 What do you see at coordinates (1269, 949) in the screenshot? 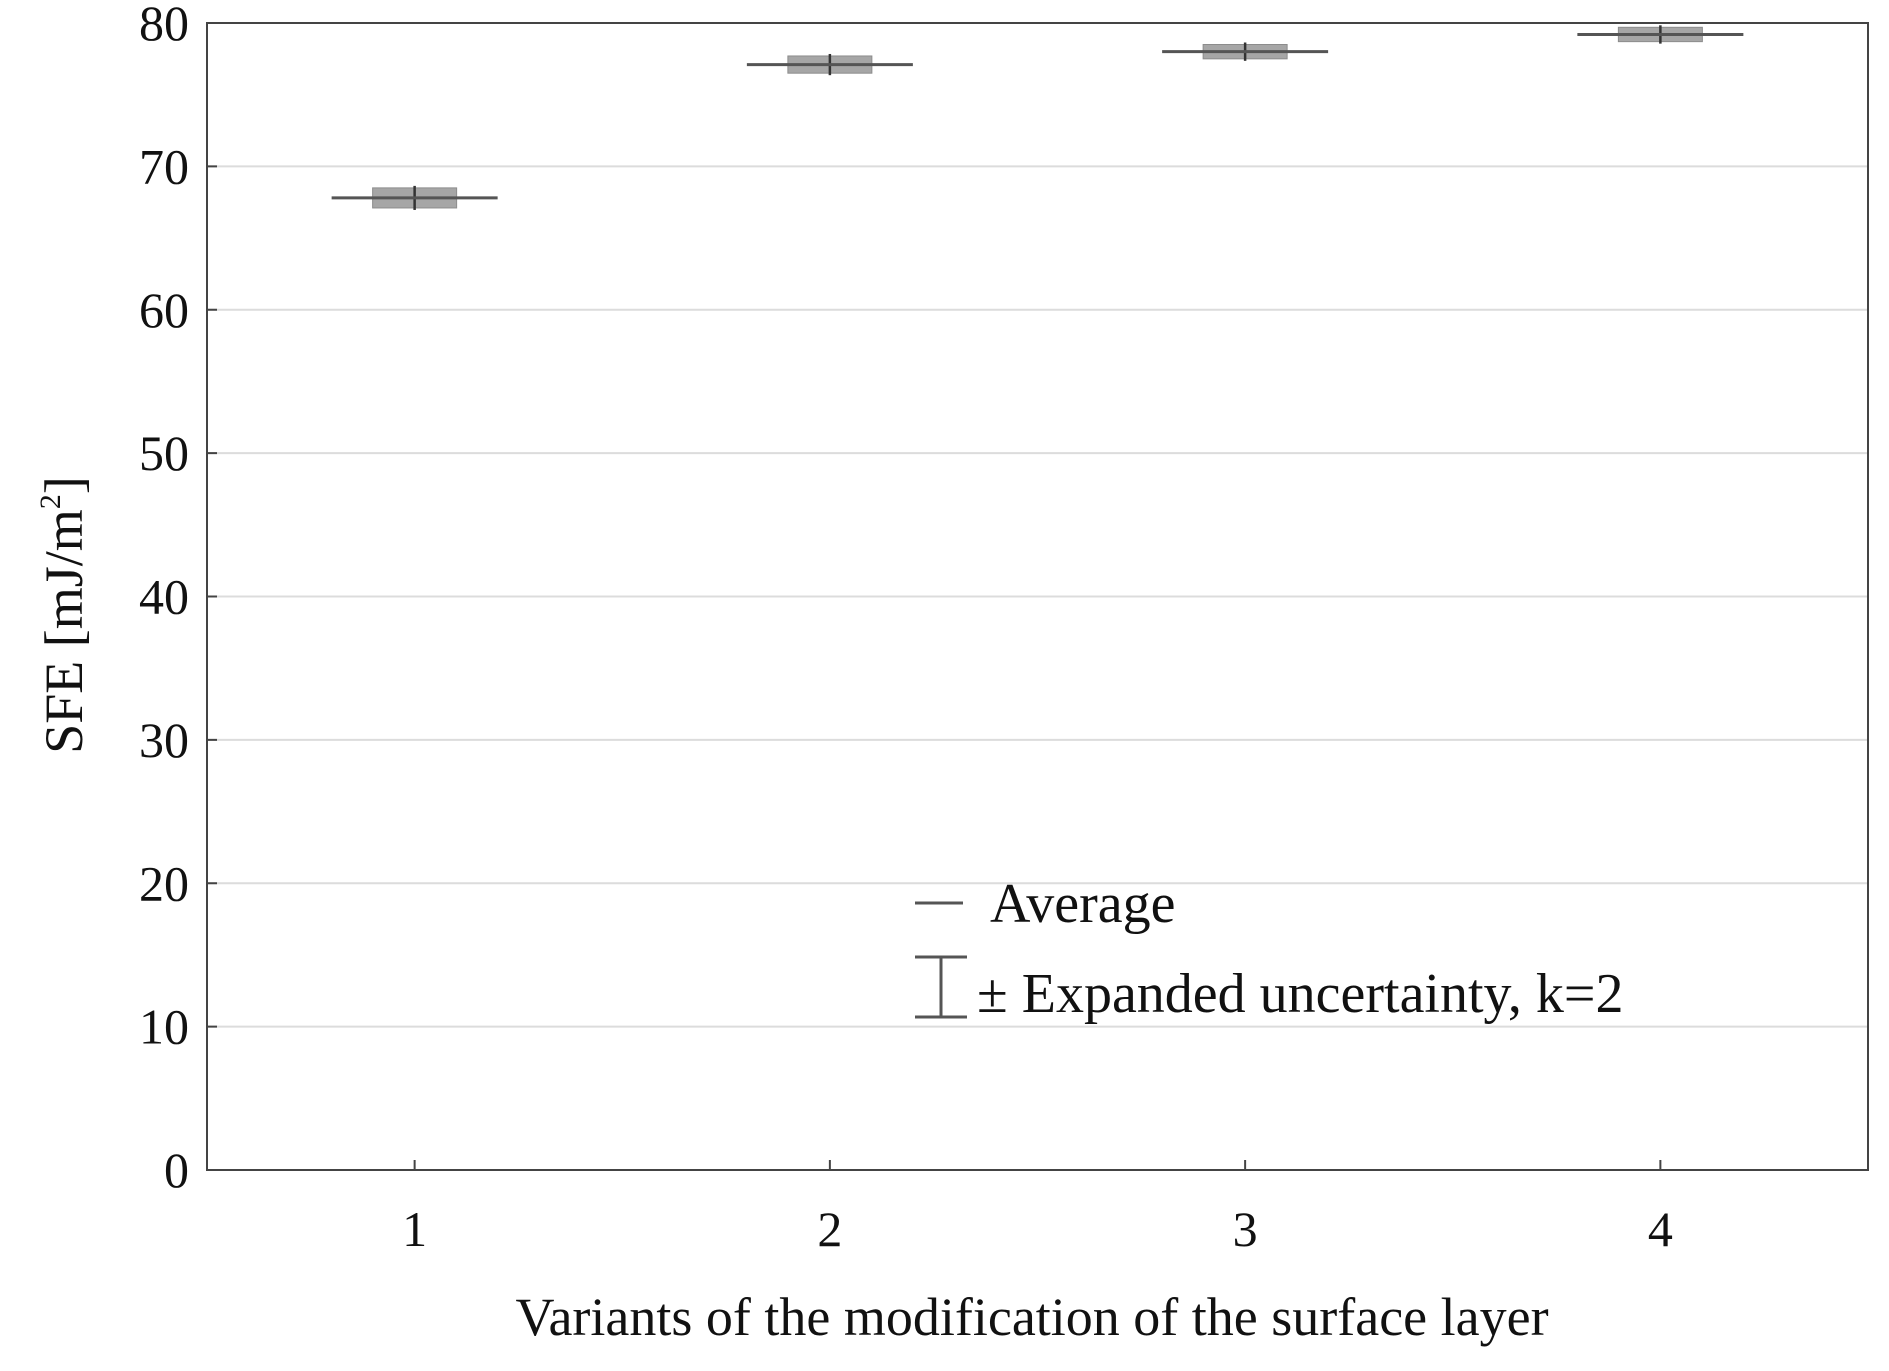
I see `legend: Average ± Expanded uncertainty, k=2` at bounding box center [1269, 949].